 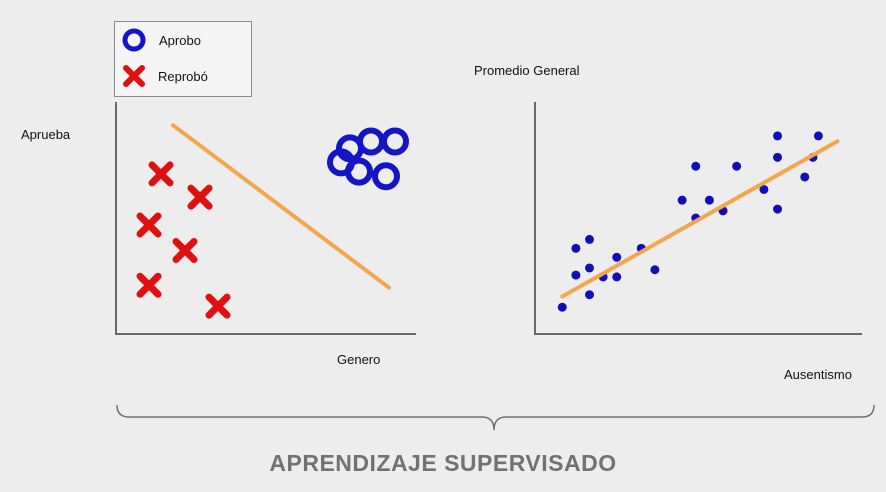 I want to click on right-chart-x-label: Ausentismo, so click(x=818, y=374).